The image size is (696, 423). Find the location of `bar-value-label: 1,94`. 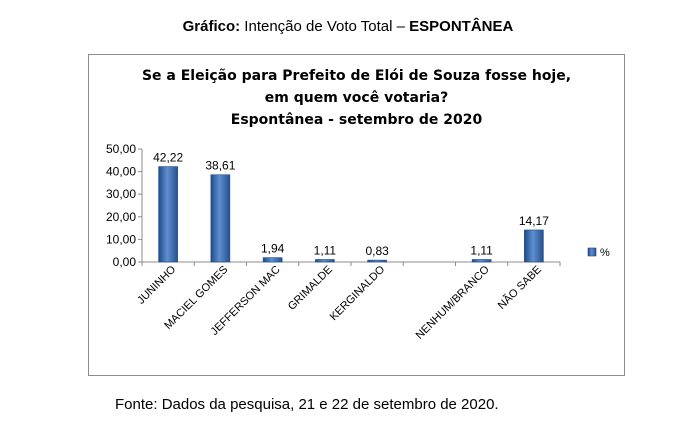

bar-value-label: 1,94 is located at coordinates (273, 249).